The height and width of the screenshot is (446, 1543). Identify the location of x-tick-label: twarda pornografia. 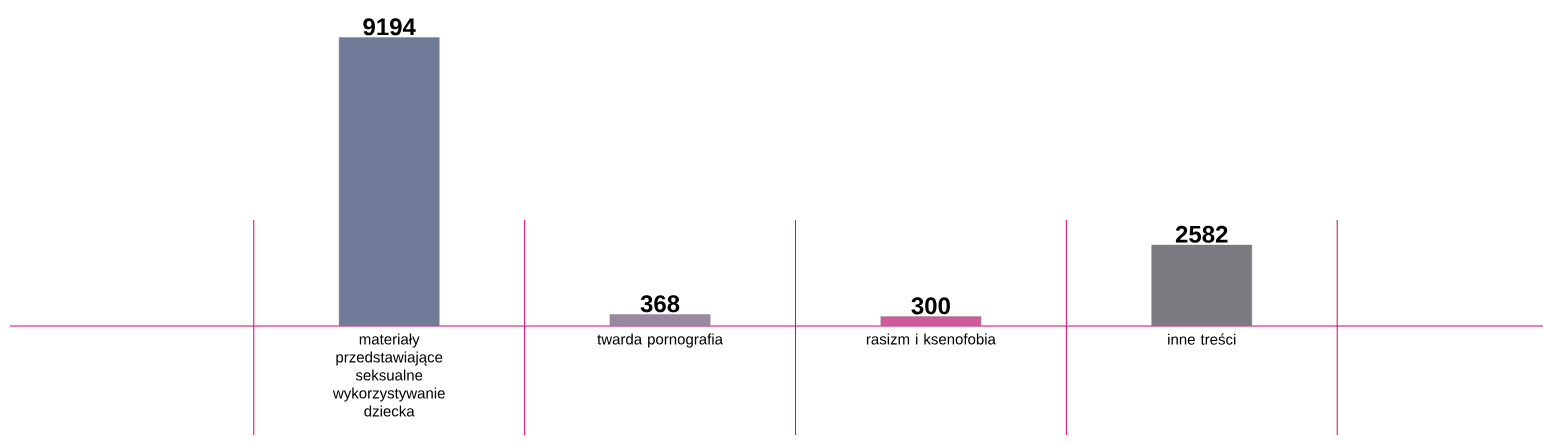
(660, 340).